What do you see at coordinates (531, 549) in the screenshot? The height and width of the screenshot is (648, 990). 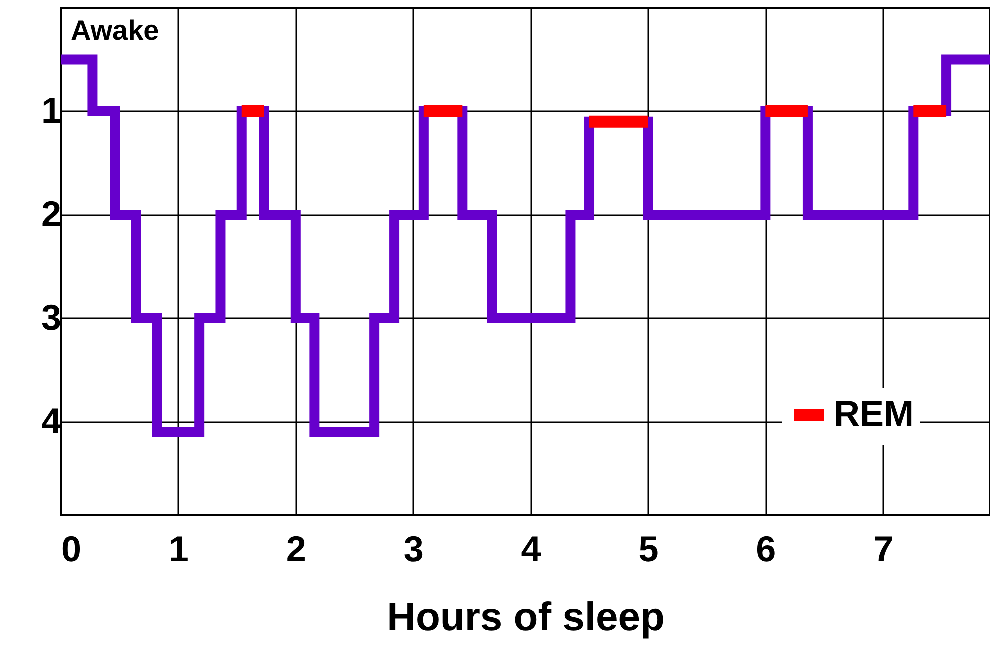 I see `x-tick-label: 4` at bounding box center [531, 549].